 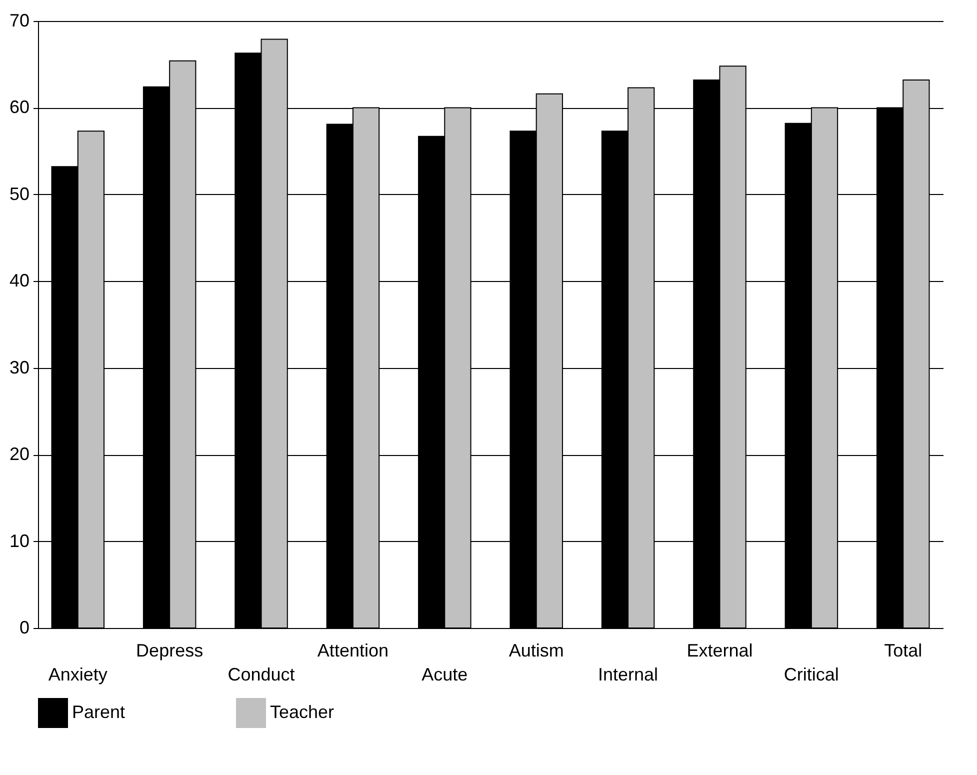 I want to click on y-tick-label: 60, so click(x=19, y=107).